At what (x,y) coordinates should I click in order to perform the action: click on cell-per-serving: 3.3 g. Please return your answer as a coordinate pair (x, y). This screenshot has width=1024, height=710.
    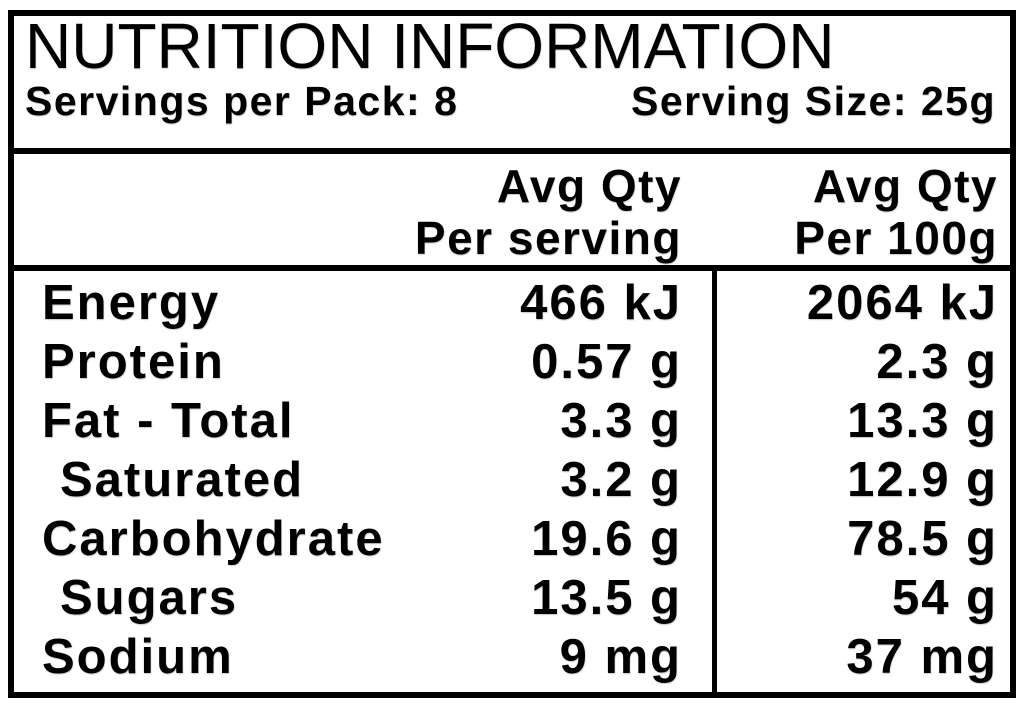
    Looking at the image, I should click on (621, 421).